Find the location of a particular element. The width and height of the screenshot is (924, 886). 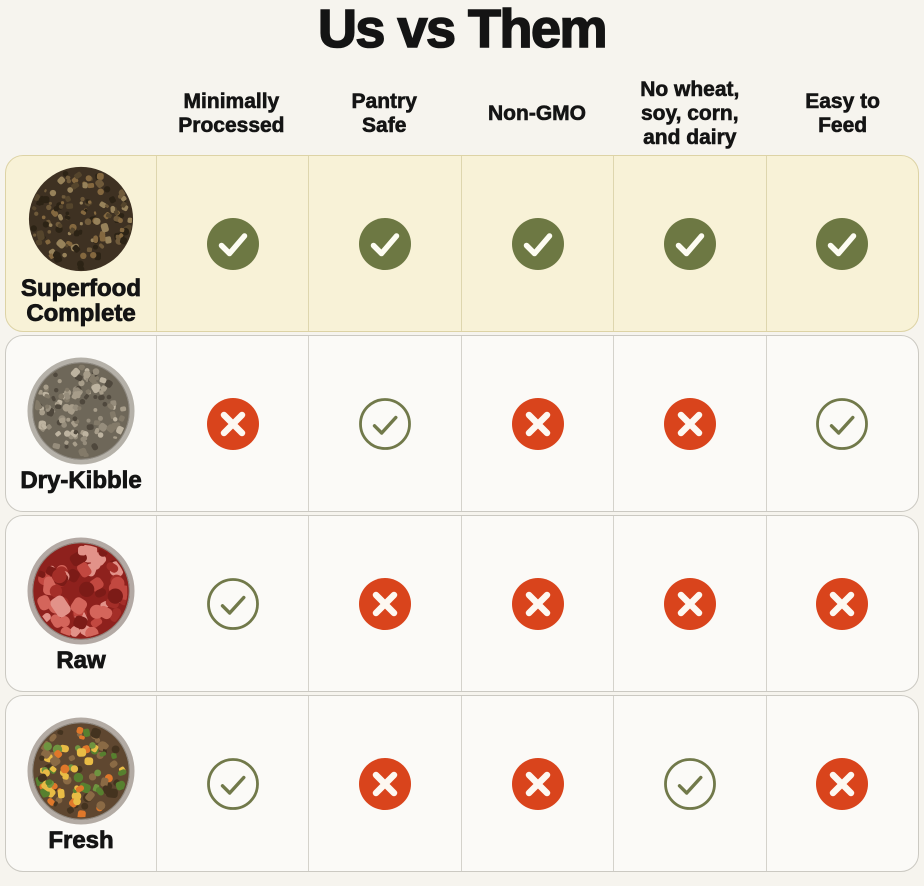

column-header-non-gmo: Non-GMO is located at coordinates (537, 114).